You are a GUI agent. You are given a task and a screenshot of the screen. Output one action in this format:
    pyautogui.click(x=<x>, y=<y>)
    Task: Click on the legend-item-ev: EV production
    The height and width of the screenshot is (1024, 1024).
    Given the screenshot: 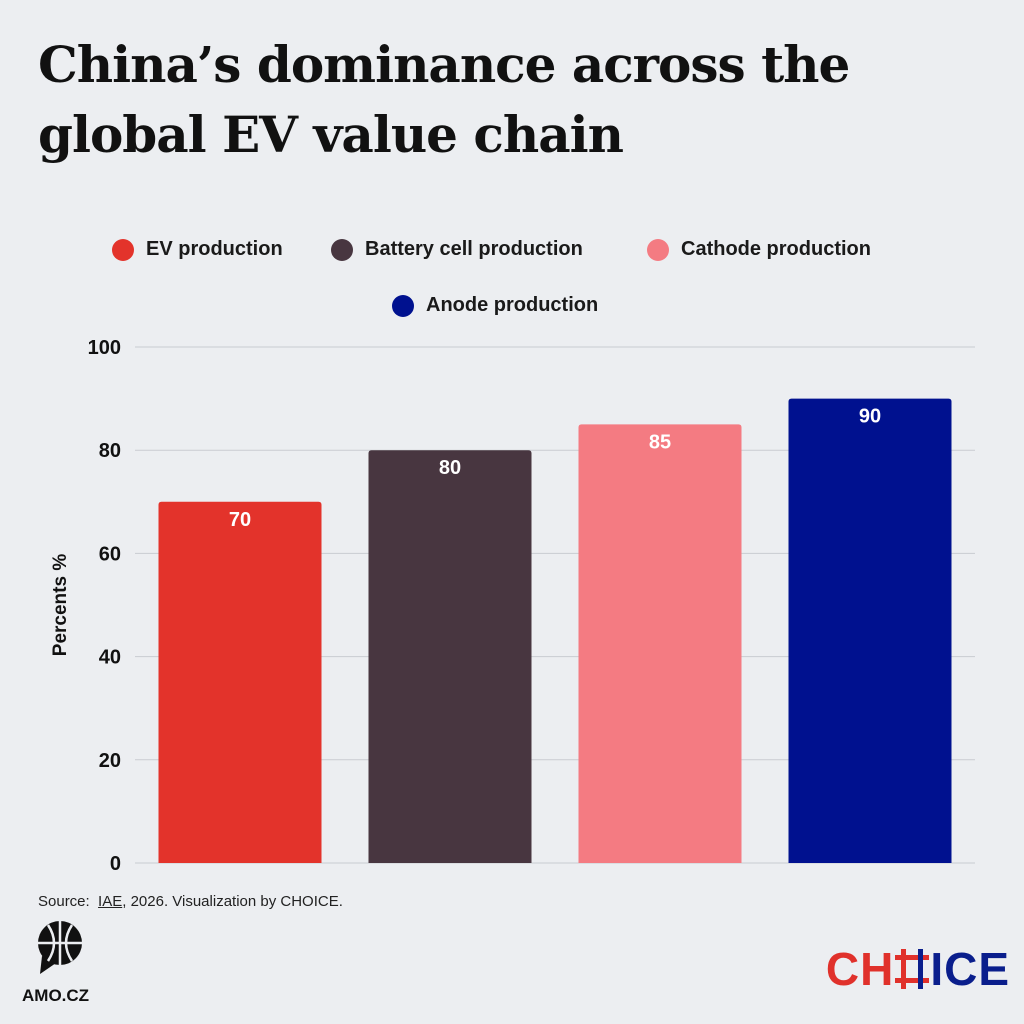 What is the action you would take?
    pyautogui.click(x=197, y=249)
    